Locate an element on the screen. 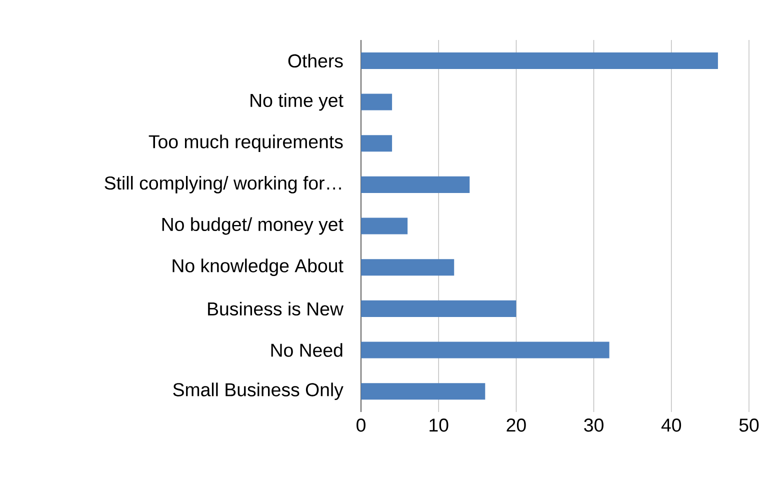 Image resolution: width=779 pixels, height=486 pixels. y-tick-label: No Need is located at coordinates (306, 350).